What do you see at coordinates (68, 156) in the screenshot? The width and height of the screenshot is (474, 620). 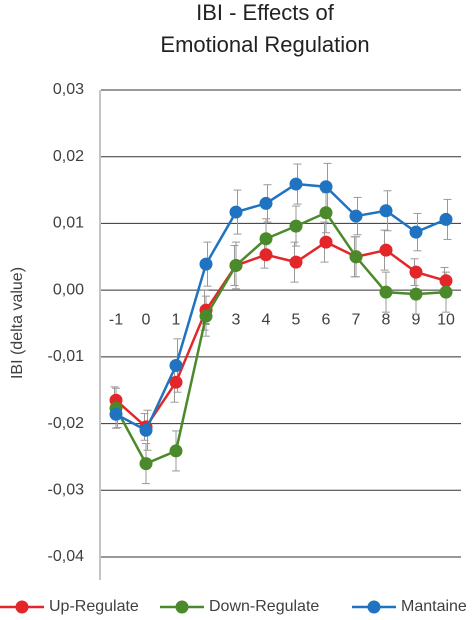 I see `y-tick-label: 0,02` at bounding box center [68, 156].